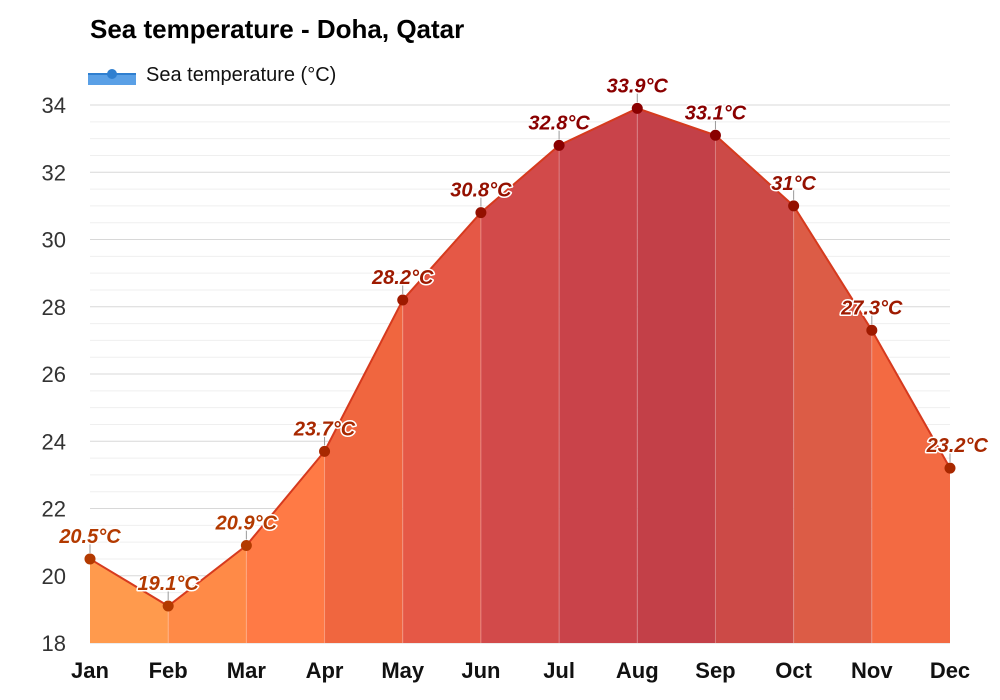 The width and height of the screenshot is (1000, 700). I want to click on y-tick-label: 18, so click(54, 643).